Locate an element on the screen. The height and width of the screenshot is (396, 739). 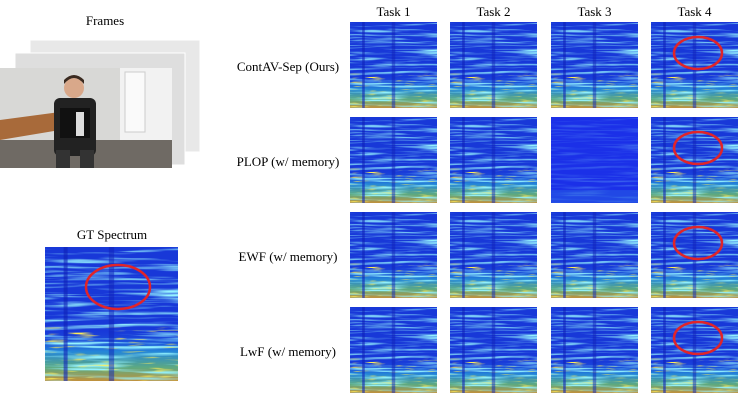
video-frames is located at coordinates (100, 103).